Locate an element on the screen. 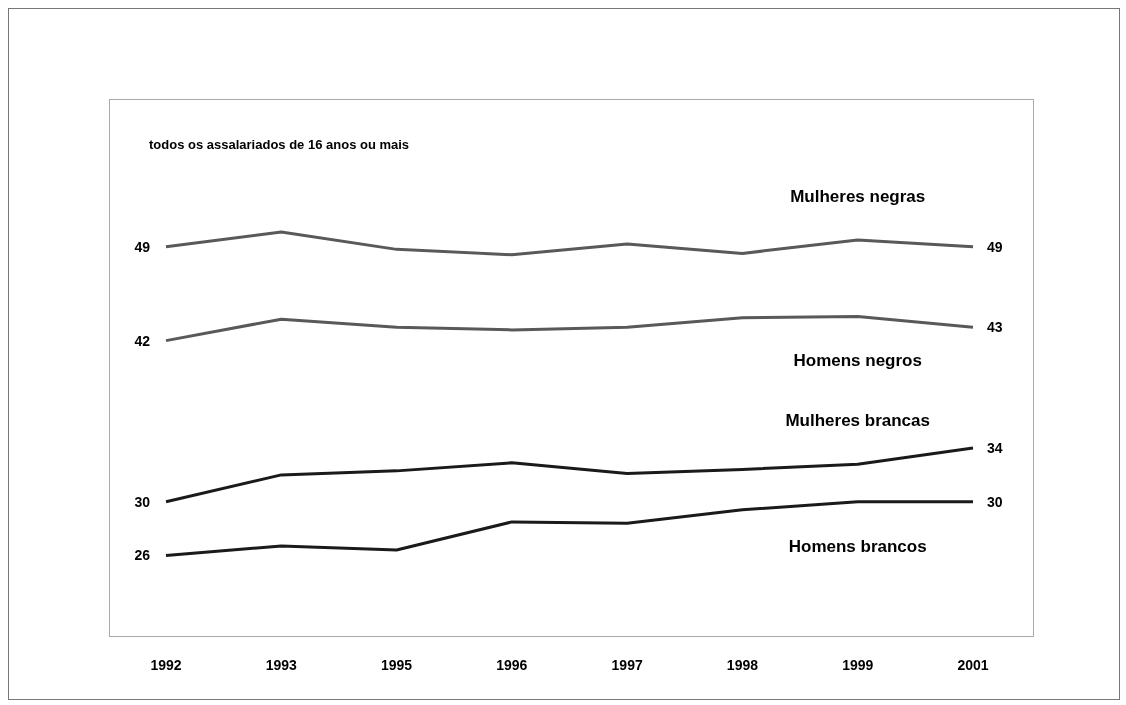 Image resolution: width=1126 pixels, height=705 pixels. series-label: Mulheres brancas is located at coordinates (857, 421).